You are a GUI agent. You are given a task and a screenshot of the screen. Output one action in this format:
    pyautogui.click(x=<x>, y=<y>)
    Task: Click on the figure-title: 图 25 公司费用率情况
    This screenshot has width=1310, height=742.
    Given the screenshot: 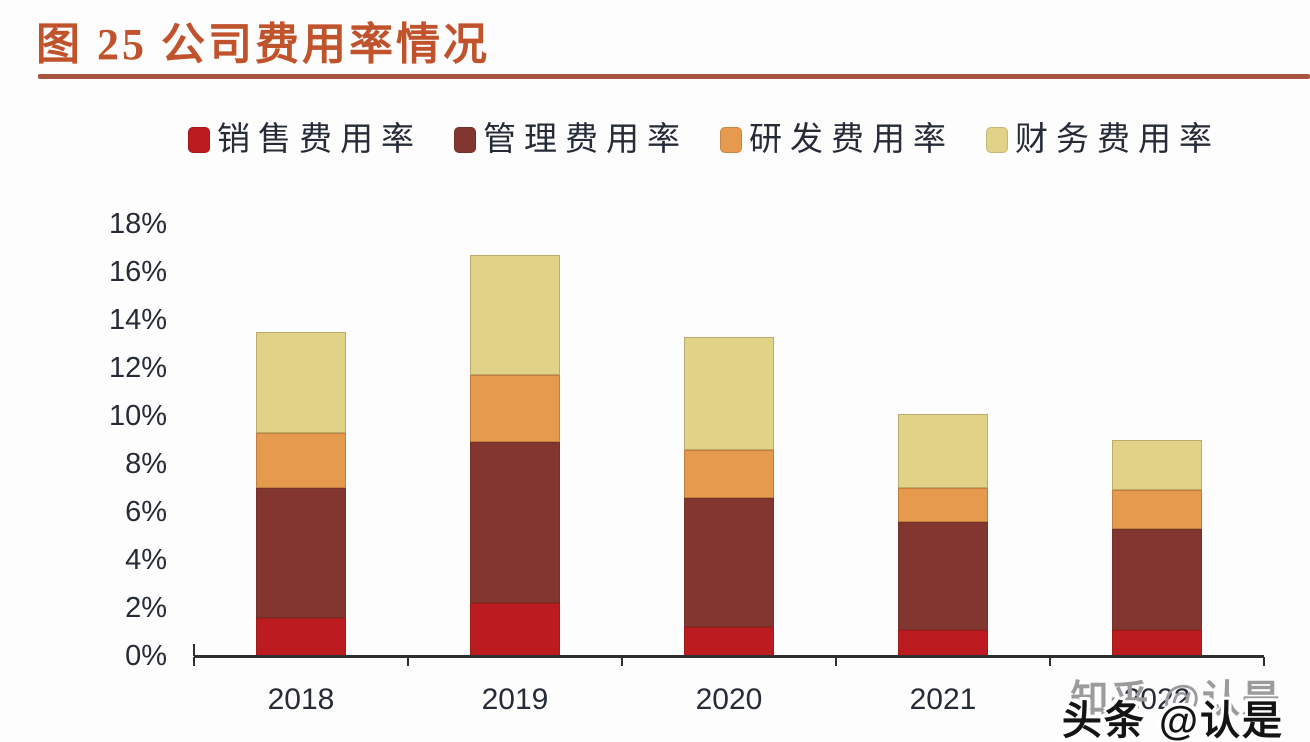 What is the action you would take?
    pyautogui.click(x=263, y=44)
    